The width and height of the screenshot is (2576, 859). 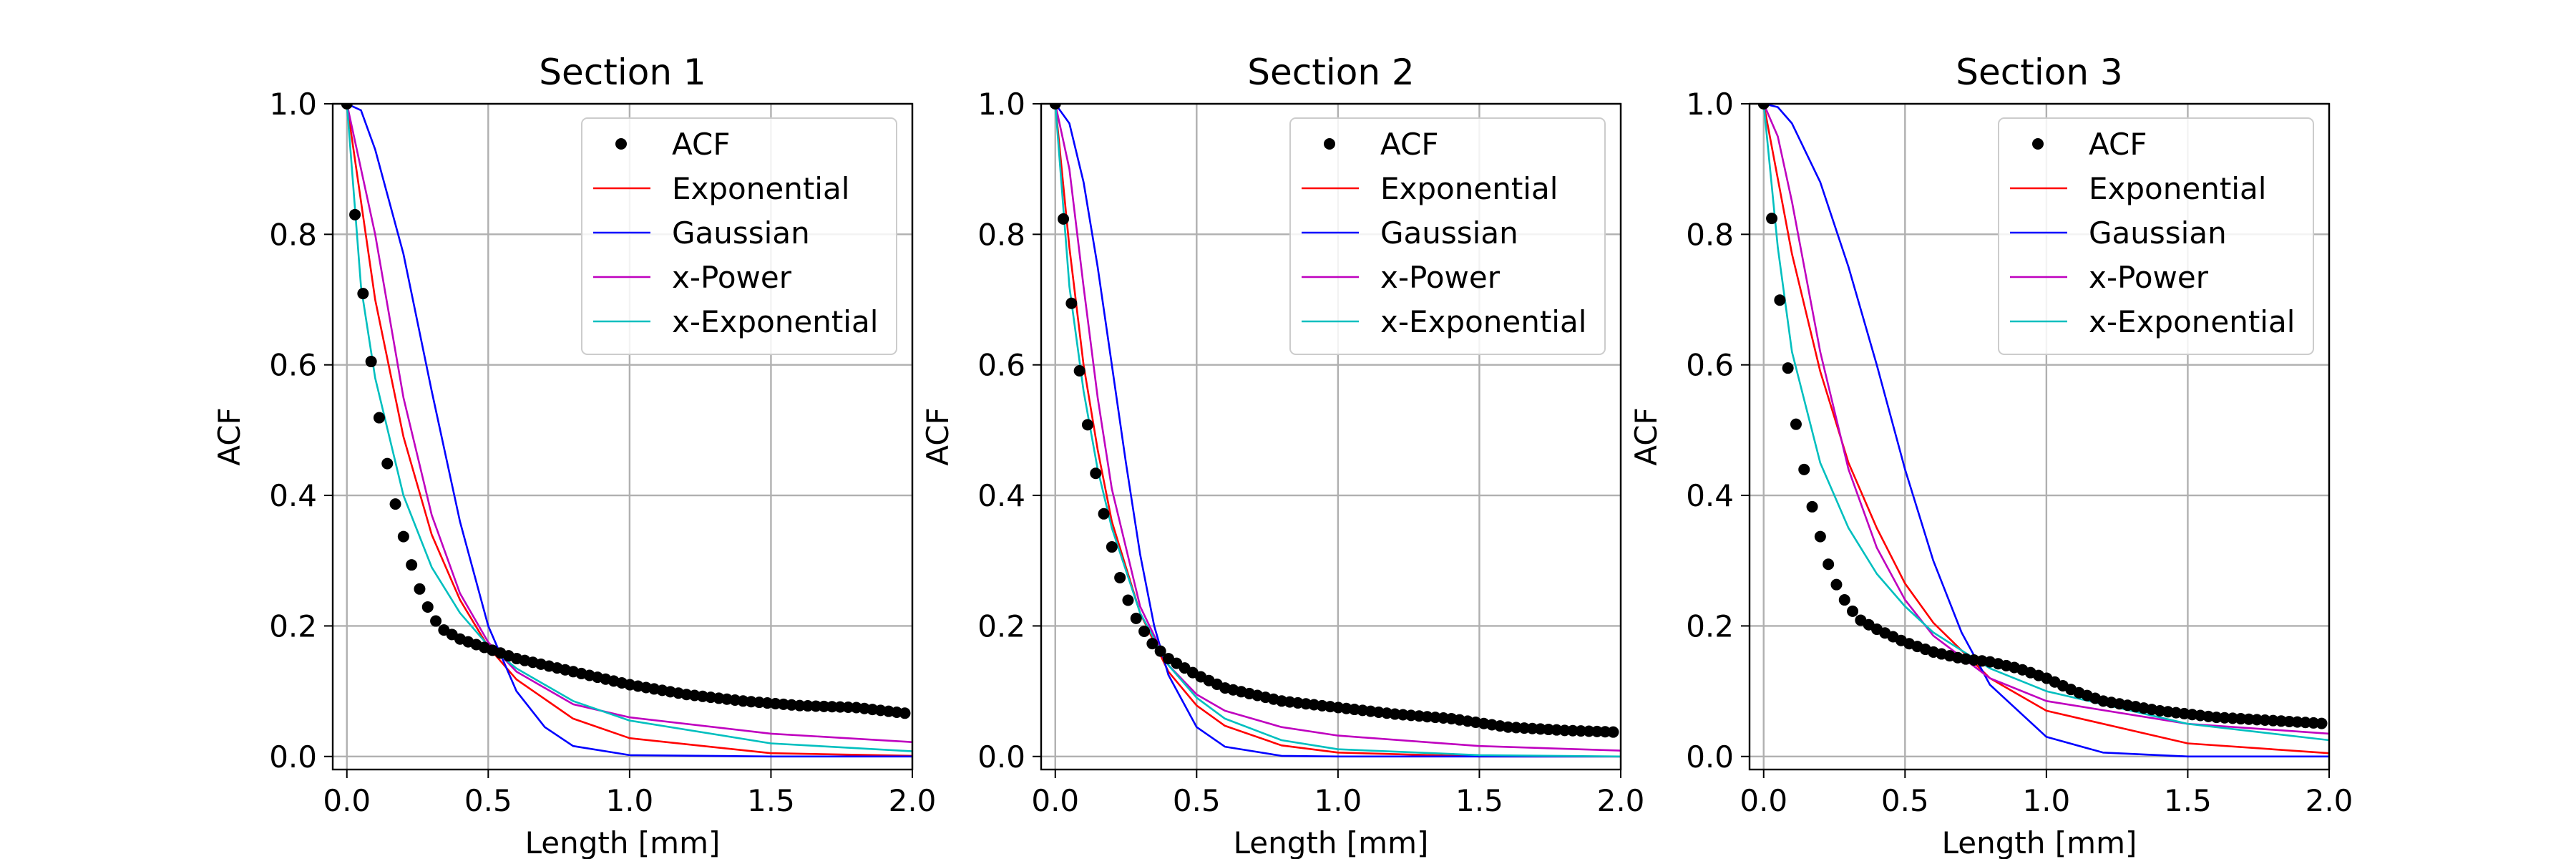 What do you see at coordinates (1710, 104) in the screenshot?
I see `y-tick-label: 1.0` at bounding box center [1710, 104].